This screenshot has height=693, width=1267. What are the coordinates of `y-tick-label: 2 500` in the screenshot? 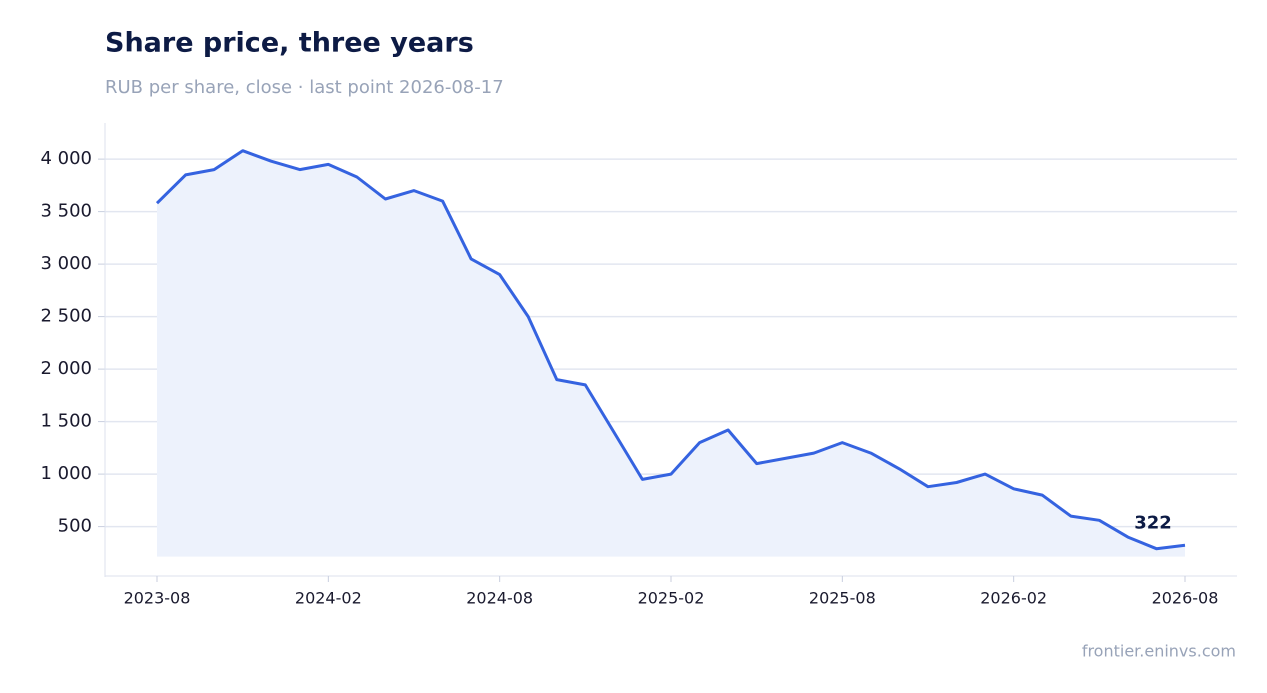 It's located at (66, 316).